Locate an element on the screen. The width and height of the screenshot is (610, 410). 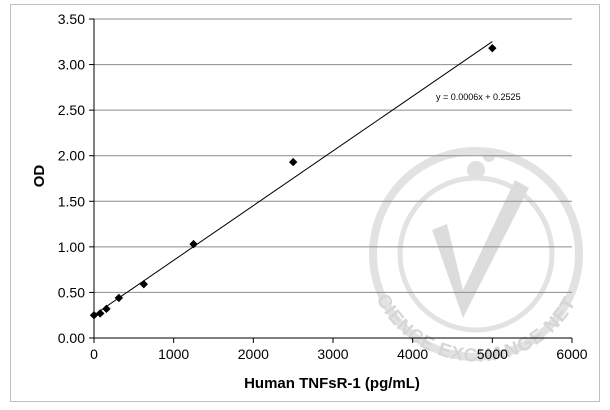
watermark-checkmark-icon is located at coordinates (480, 249).